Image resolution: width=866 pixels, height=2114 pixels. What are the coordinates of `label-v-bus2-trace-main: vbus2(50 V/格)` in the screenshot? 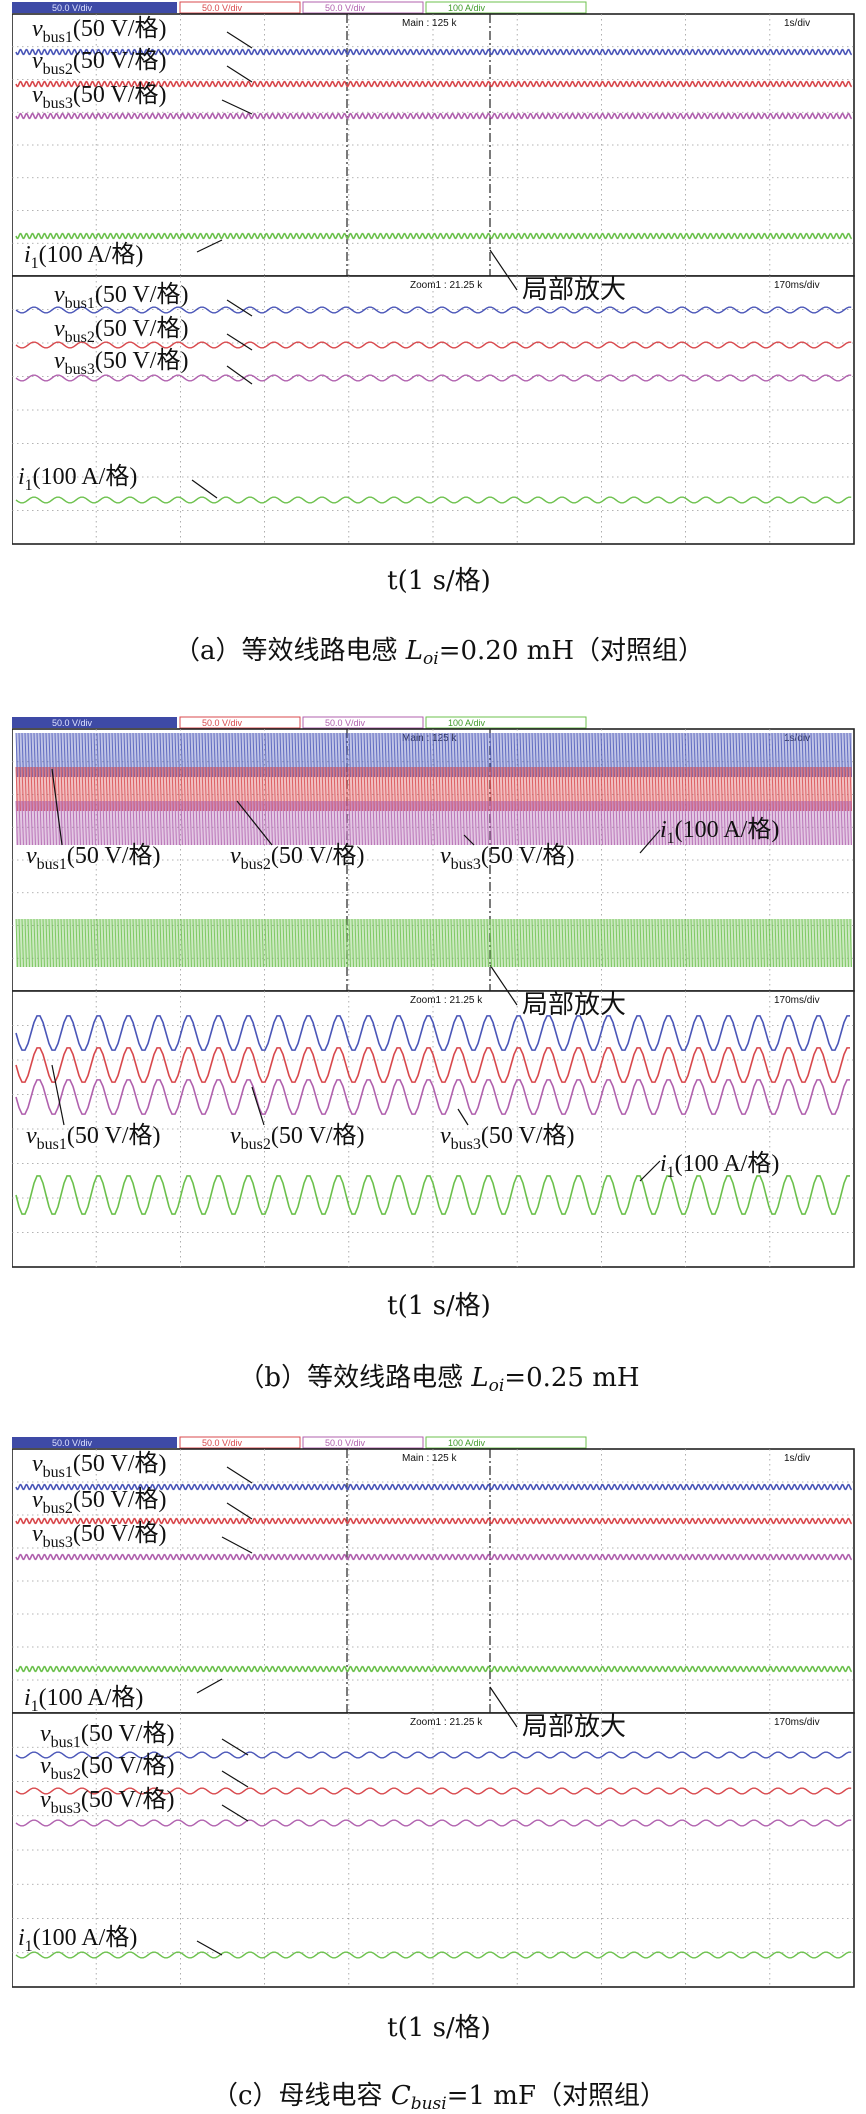 It's located at (99, 62).